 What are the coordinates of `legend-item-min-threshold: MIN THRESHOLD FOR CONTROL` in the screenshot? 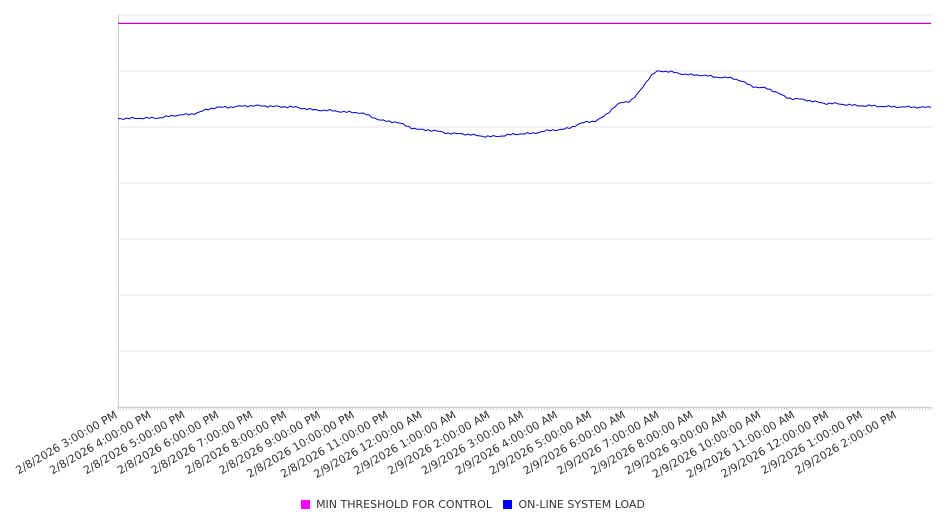 It's located at (396, 504).